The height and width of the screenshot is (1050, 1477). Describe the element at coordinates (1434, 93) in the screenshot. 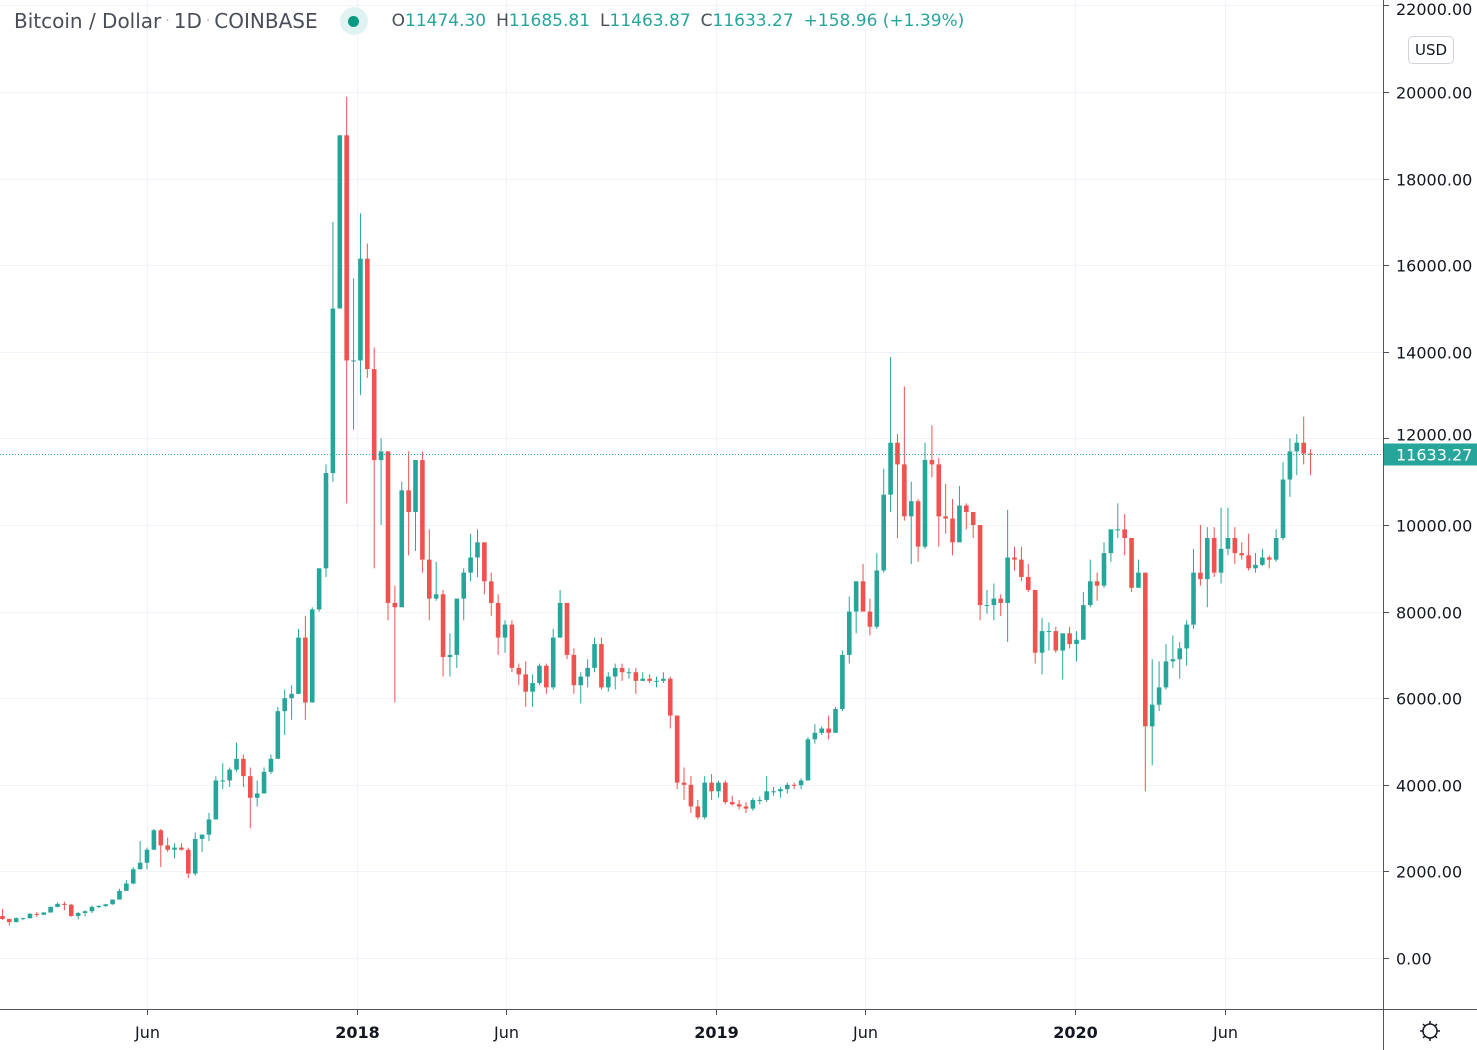

I see `price-tick-label: 20000.00` at that location.